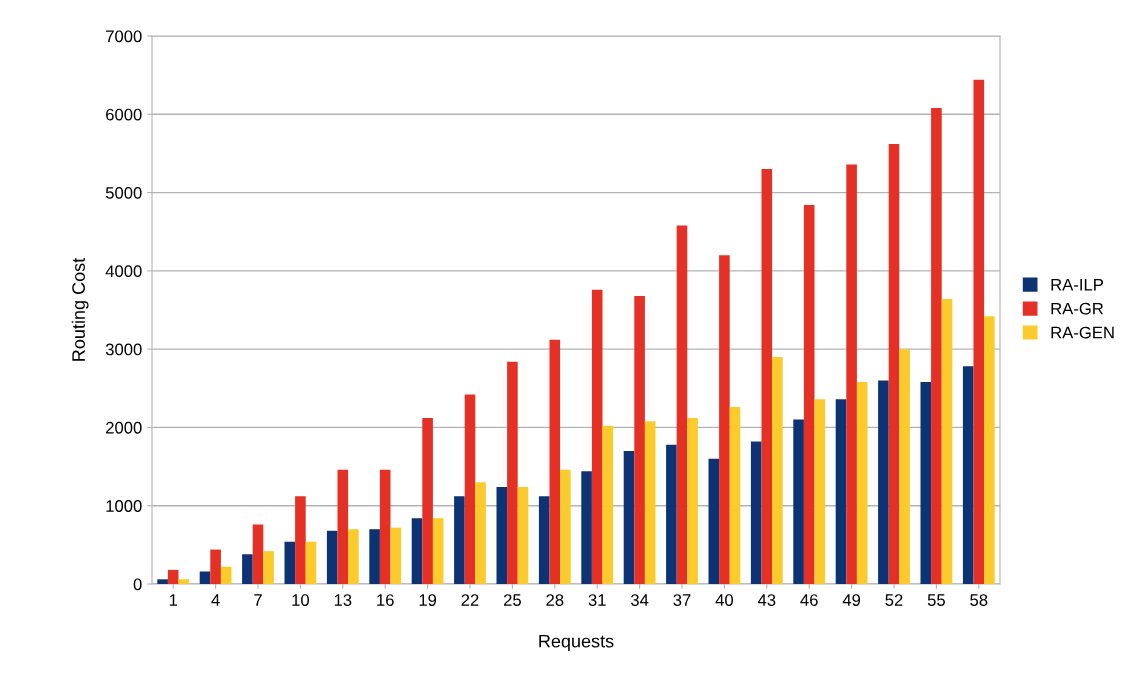  I want to click on x-tick-label: 52, so click(894, 600).